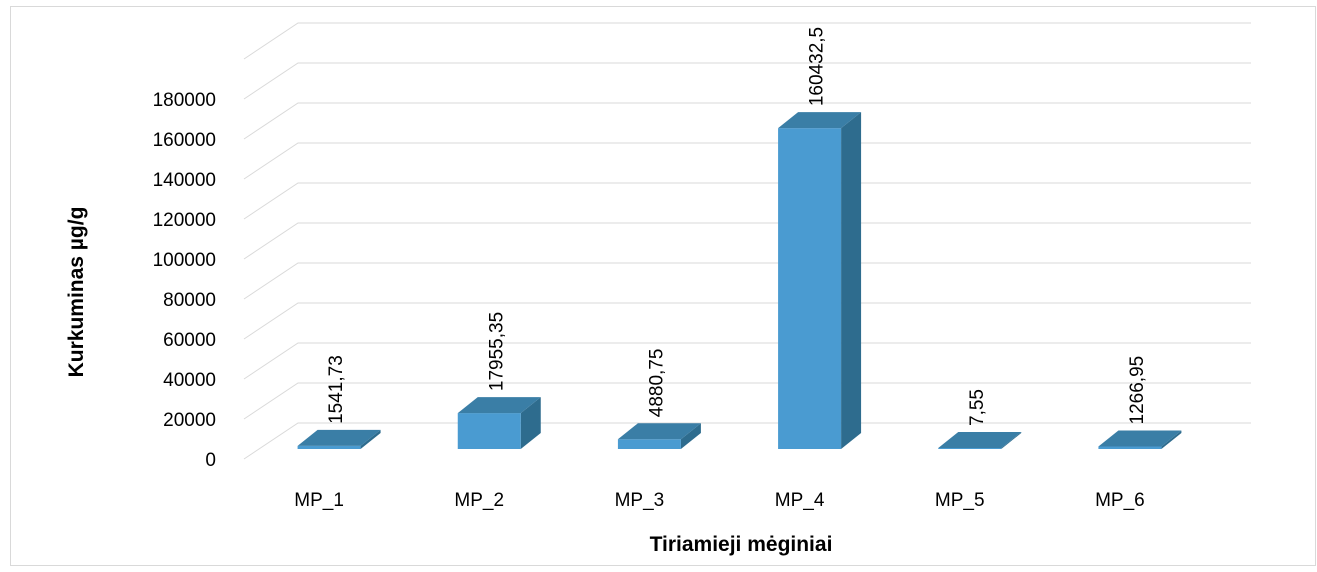 Image resolution: width=1317 pixels, height=572 pixels. I want to click on bar-mp-6: 1266,95, so click(1140, 402).